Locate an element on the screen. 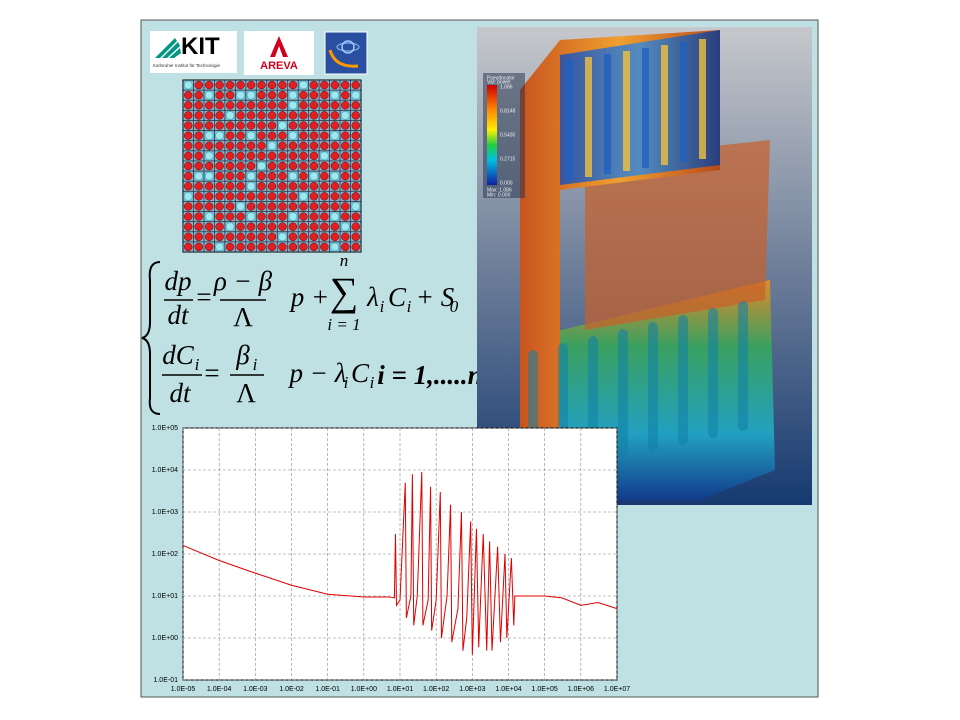  x-tick-label: 1.0E-05 is located at coordinates (183, 689).